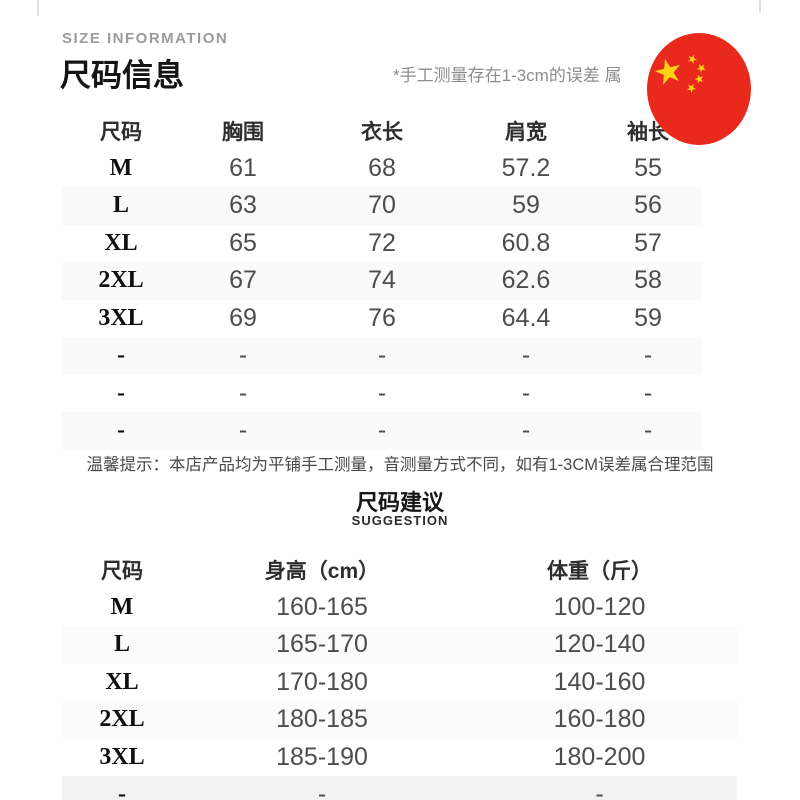 This screenshot has width=800, height=800. What do you see at coordinates (399, 570) in the screenshot?
I see `suggestion-table-header-row: 尺码 身高（cm） 体重（斤）` at bounding box center [399, 570].